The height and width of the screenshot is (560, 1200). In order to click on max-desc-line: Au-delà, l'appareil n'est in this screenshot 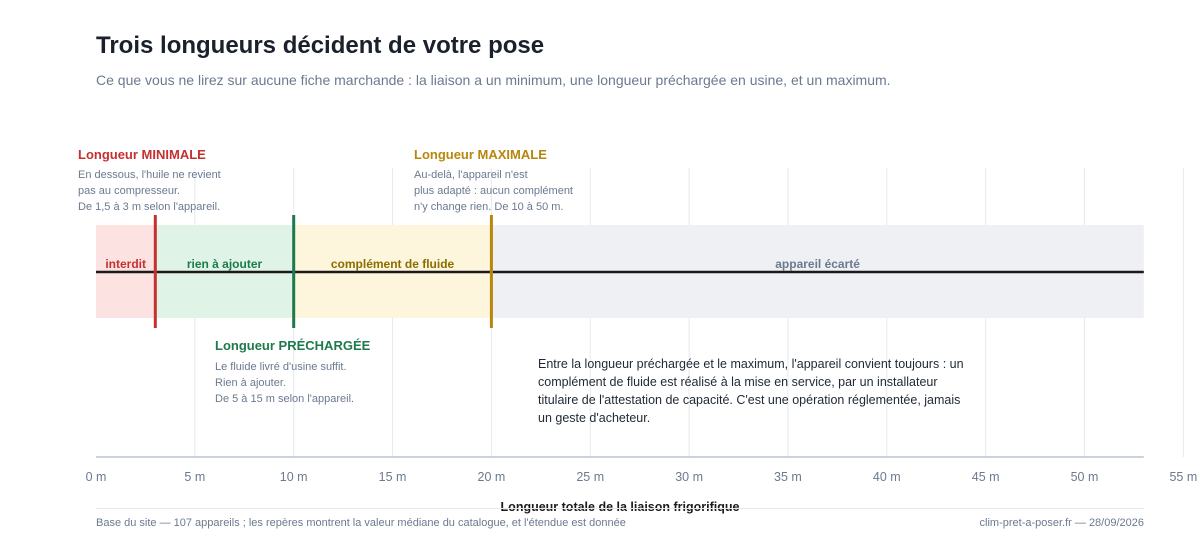, I will do `click(471, 175)`.